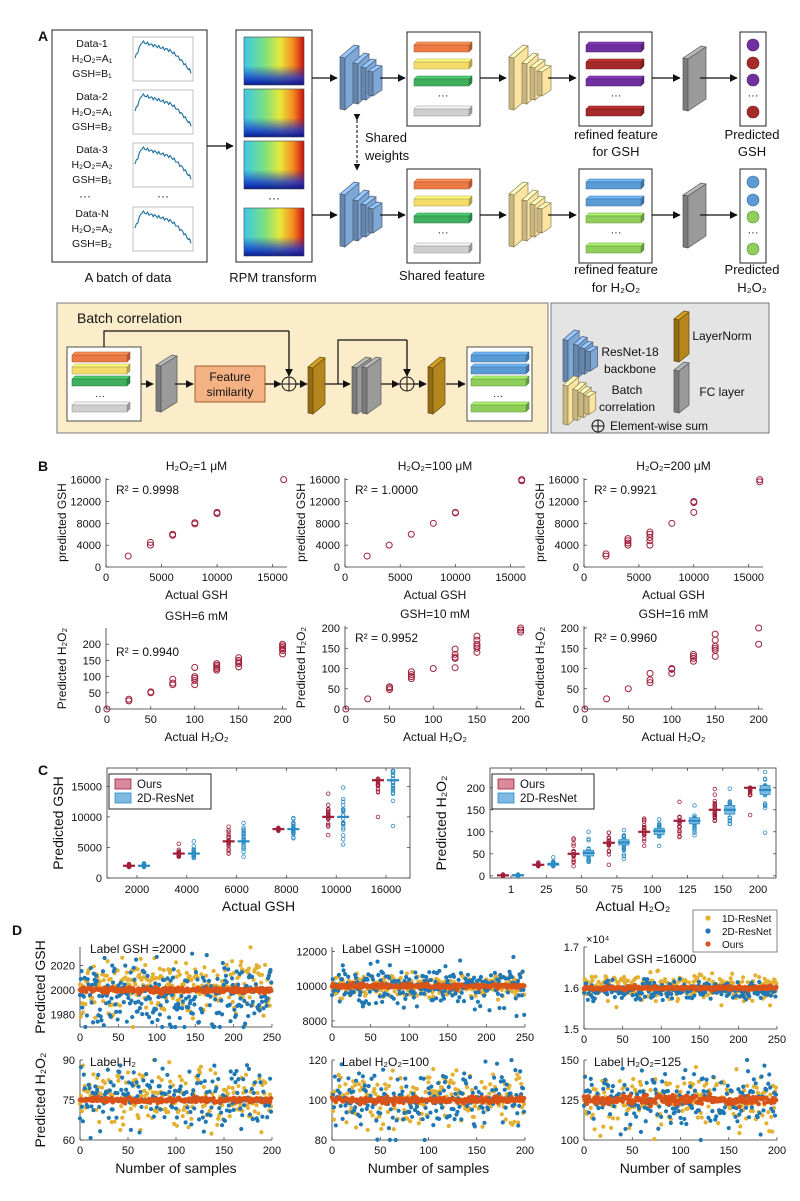 This screenshot has width=800, height=1201. I want to click on refined-bar, so click(615, 248).